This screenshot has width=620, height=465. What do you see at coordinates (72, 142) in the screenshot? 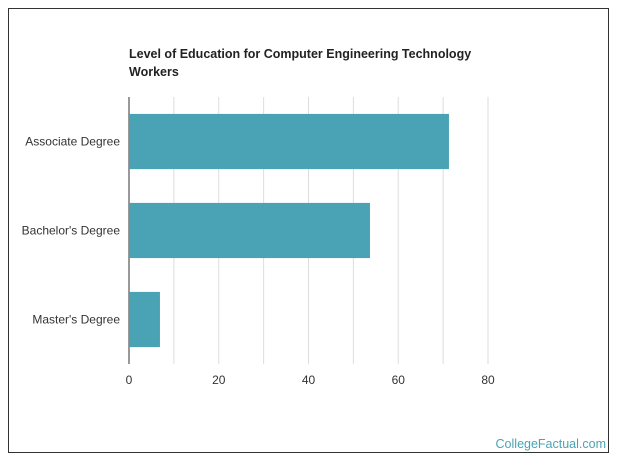
I see `category-label: Associate Degree` at bounding box center [72, 142].